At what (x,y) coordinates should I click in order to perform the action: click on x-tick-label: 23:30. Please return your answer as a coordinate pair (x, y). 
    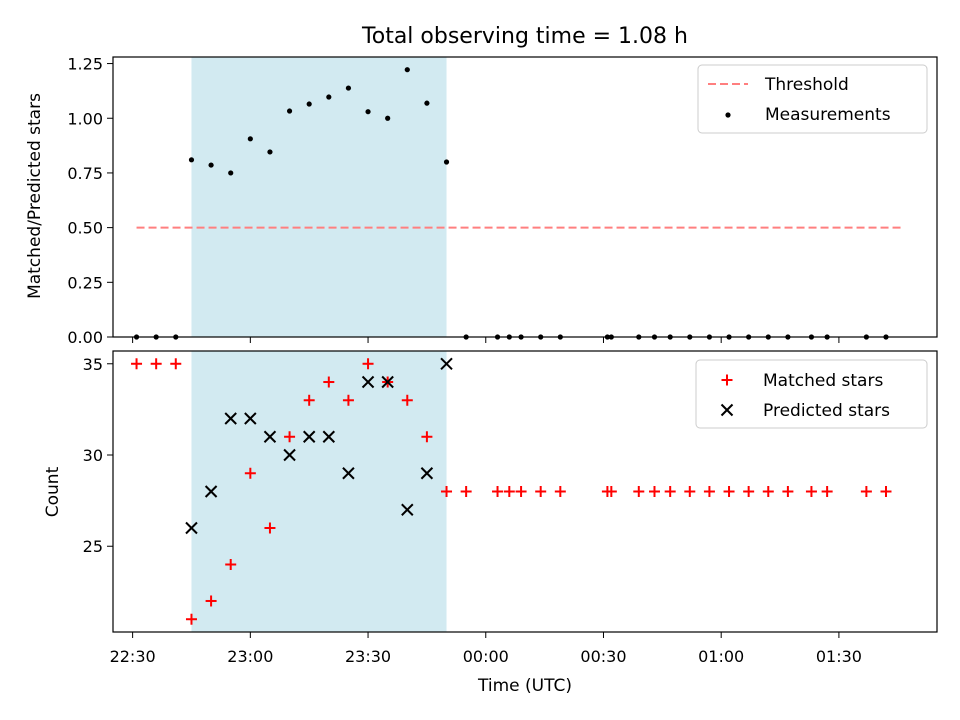
    Looking at the image, I should click on (368, 656).